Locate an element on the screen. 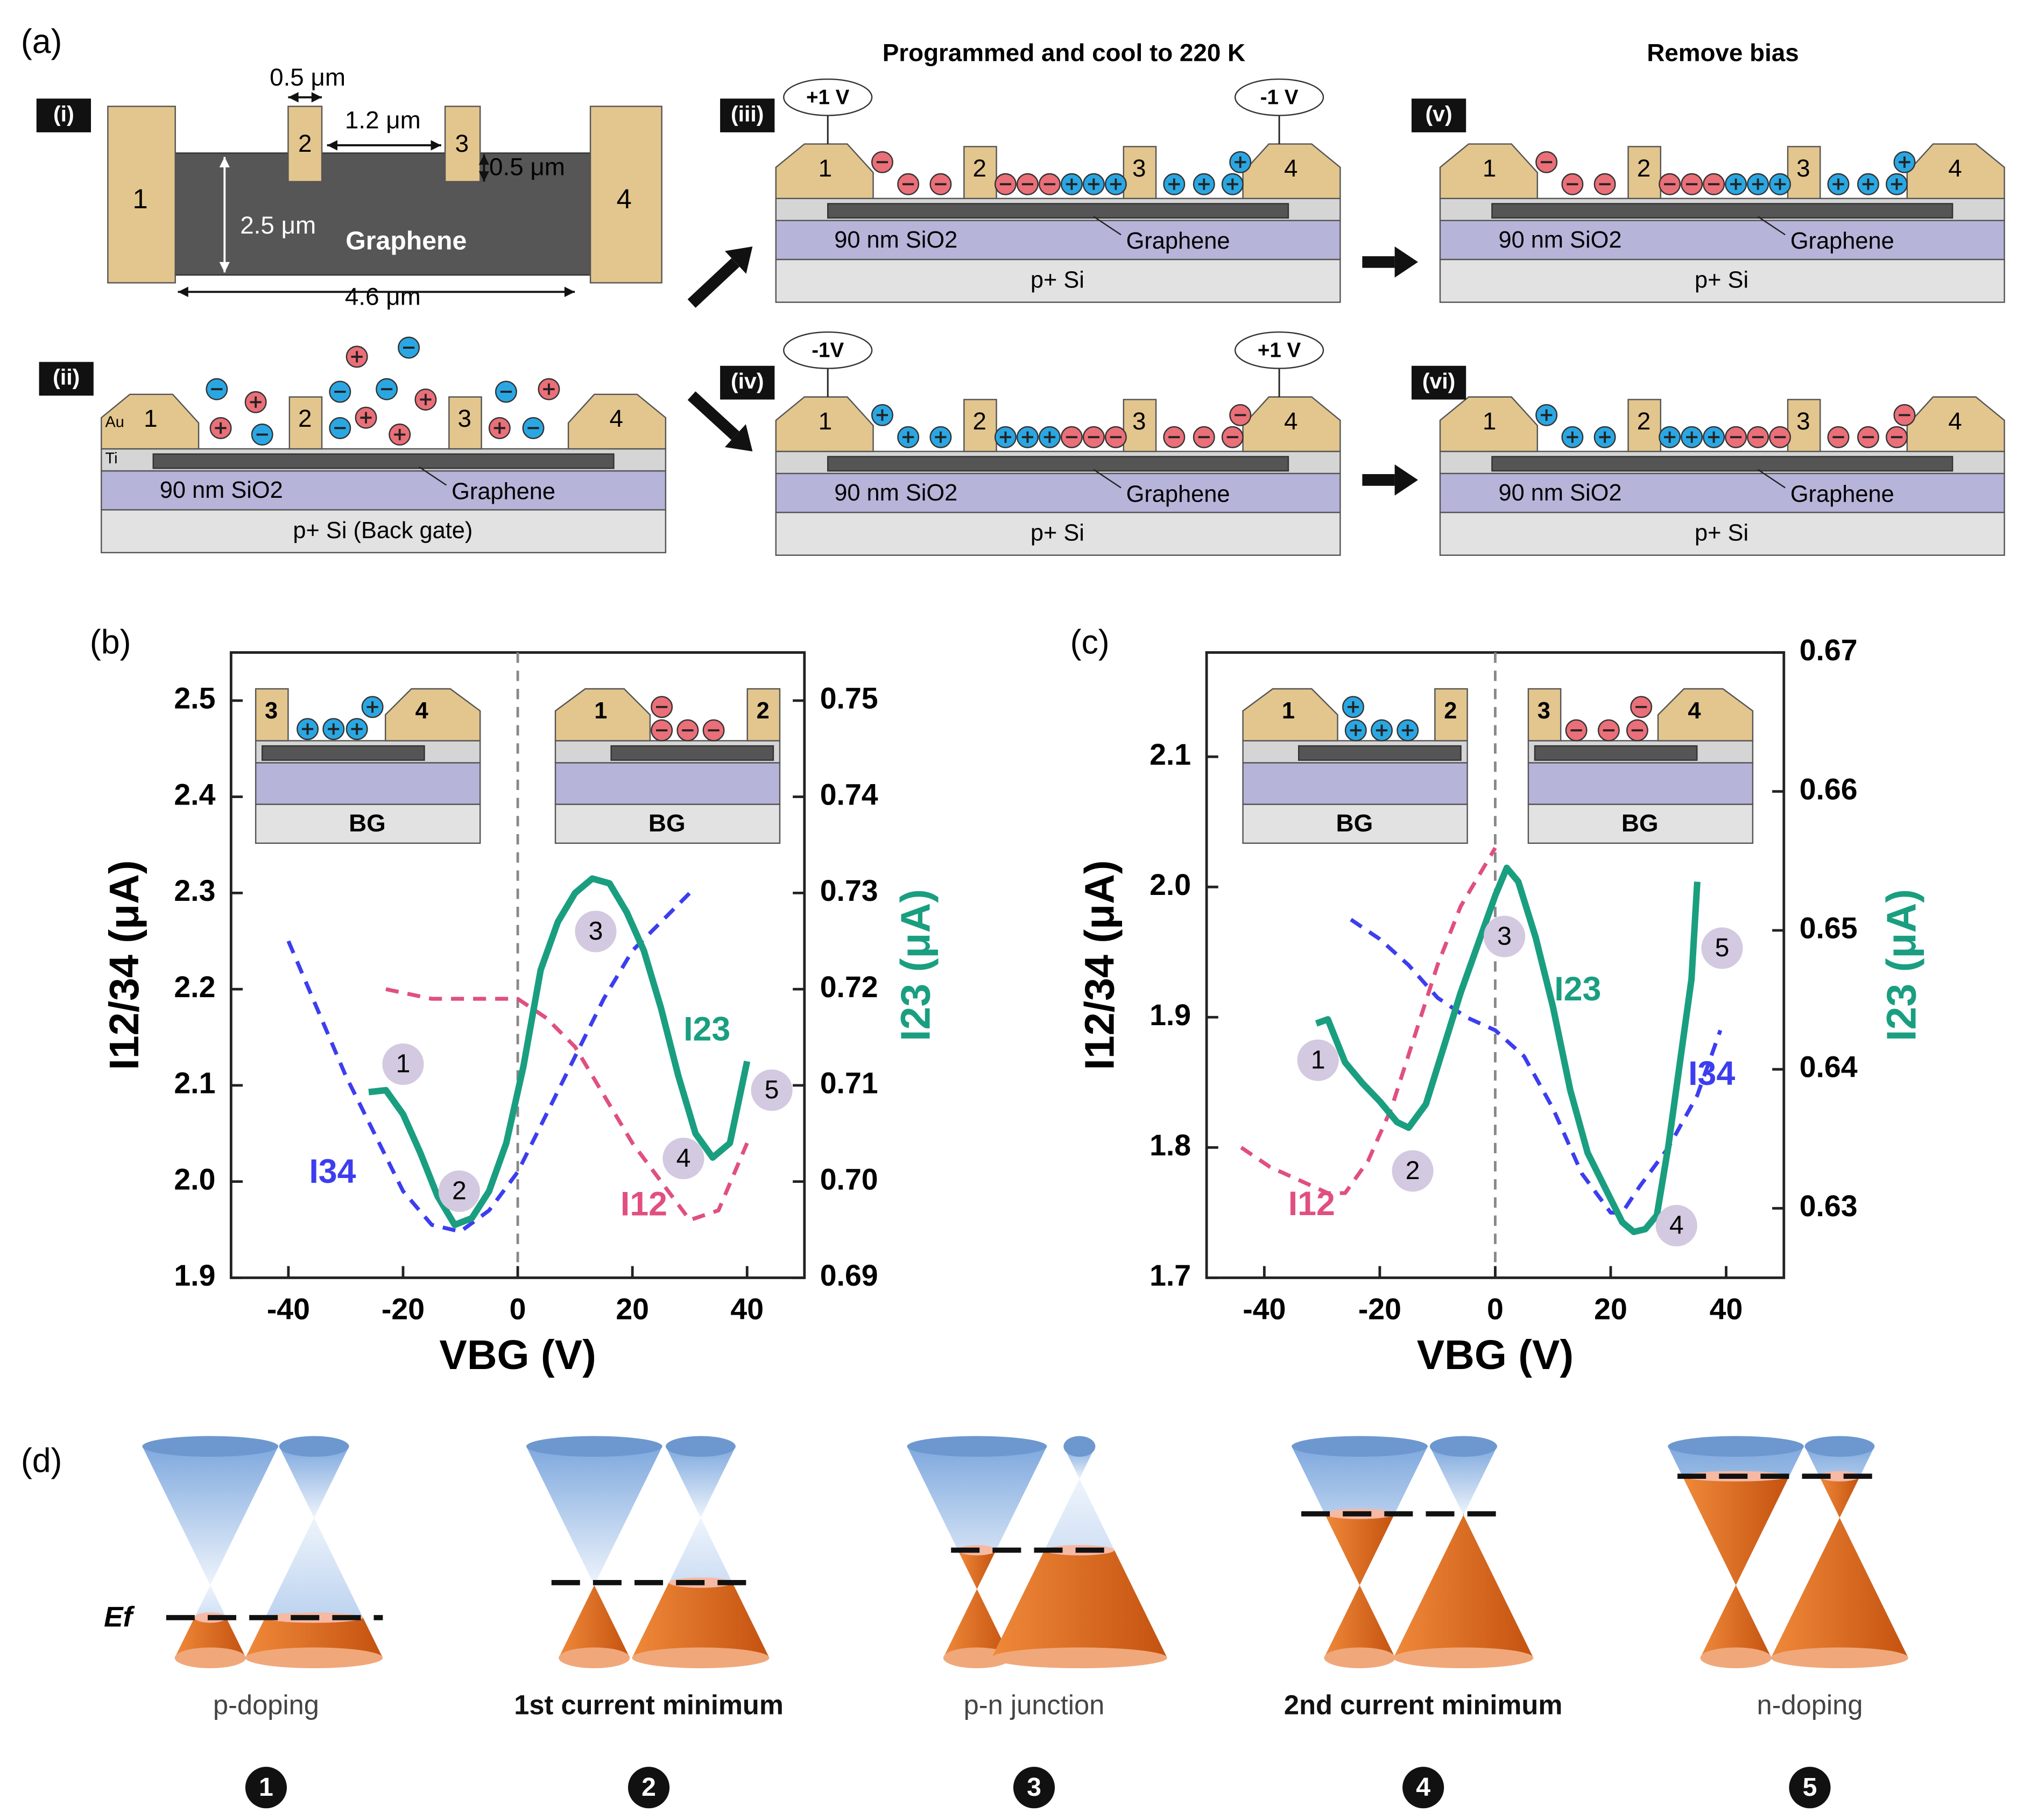 The width and height of the screenshot is (2024, 1820). electrode-label: 1 is located at coordinates (825, 168).